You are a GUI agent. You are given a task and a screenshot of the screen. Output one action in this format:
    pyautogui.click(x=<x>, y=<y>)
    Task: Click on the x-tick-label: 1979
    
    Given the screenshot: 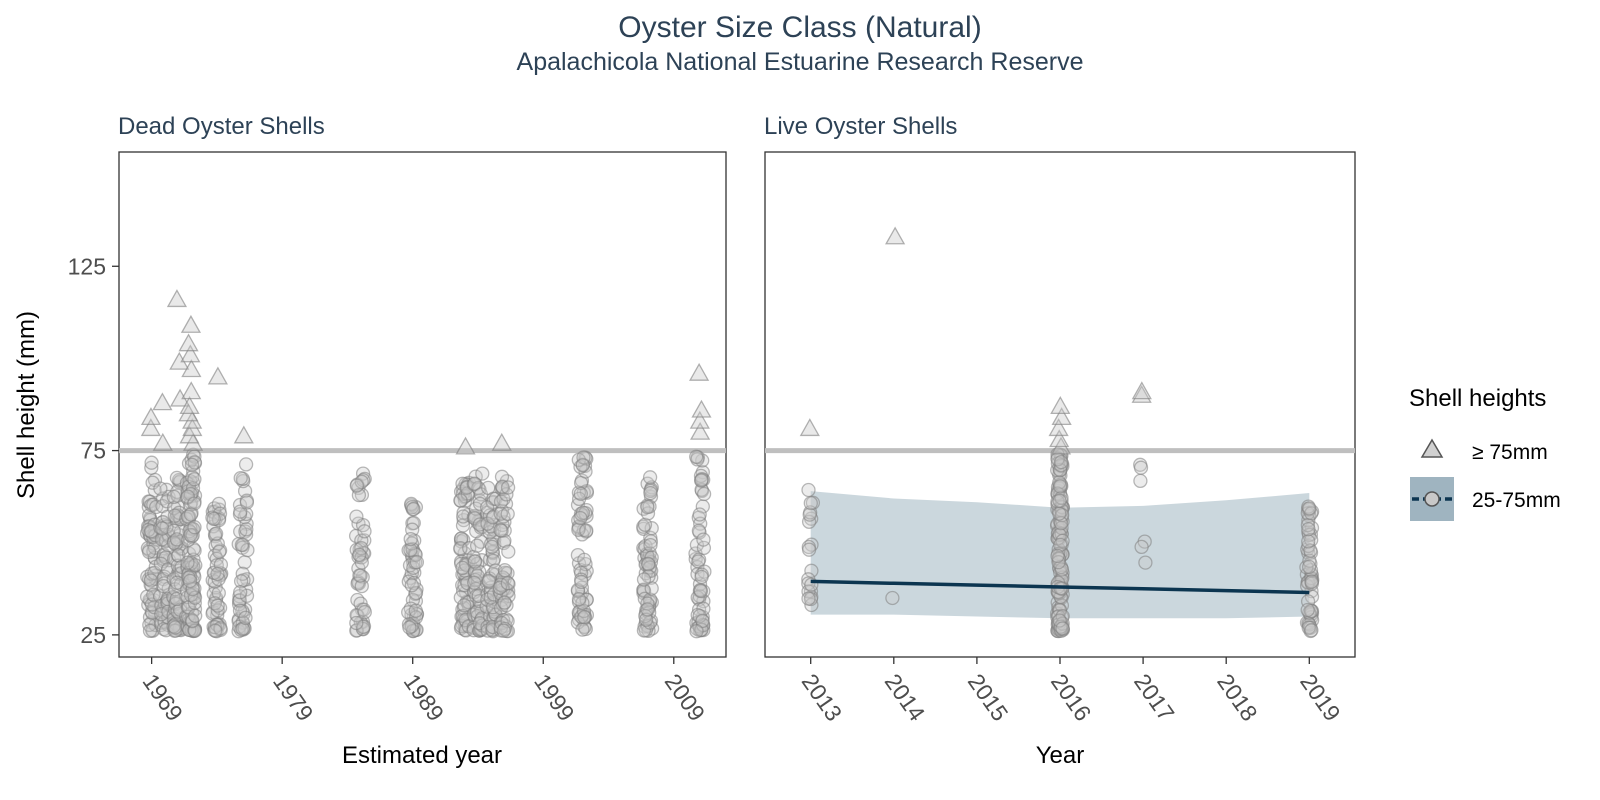 What is the action you would take?
    pyautogui.click(x=293, y=697)
    